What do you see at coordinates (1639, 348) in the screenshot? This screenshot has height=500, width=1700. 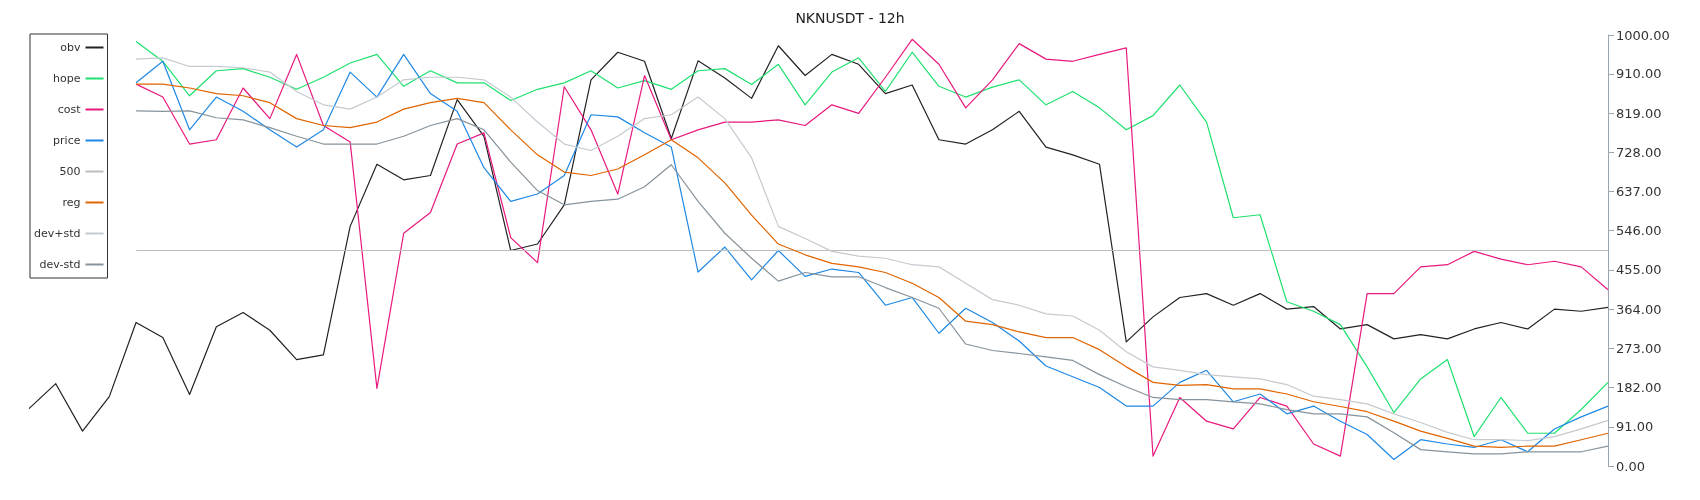 I see `y-tick-label: 273.00` at bounding box center [1639, 348].